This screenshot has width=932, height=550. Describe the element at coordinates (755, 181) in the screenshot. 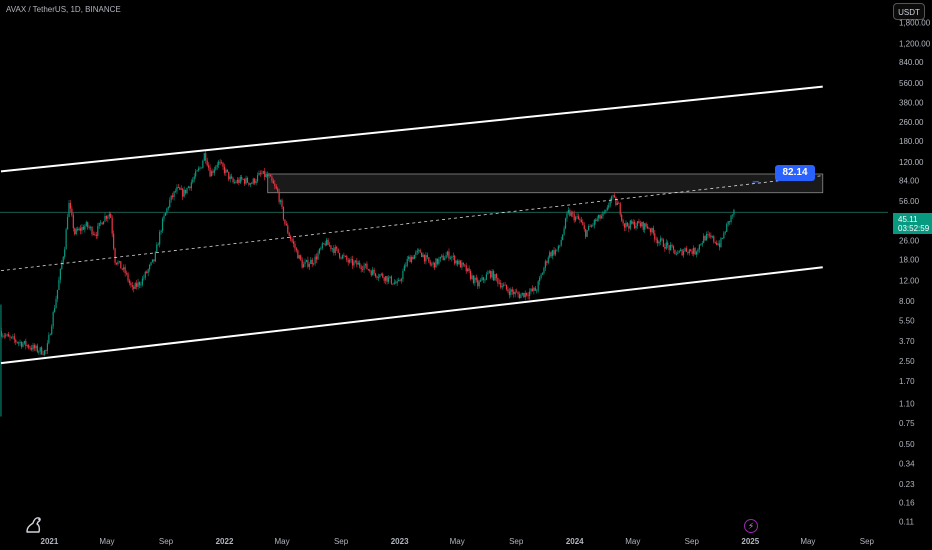

I see `callout-pointer` at that location.